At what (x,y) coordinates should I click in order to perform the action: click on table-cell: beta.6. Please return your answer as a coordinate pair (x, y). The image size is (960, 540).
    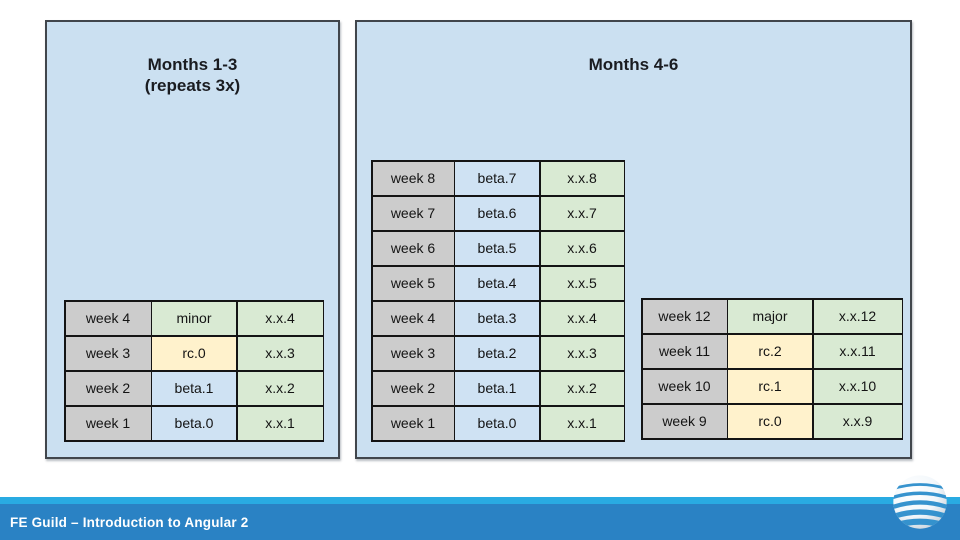
    Looking at the image, I should click on (497, 213).